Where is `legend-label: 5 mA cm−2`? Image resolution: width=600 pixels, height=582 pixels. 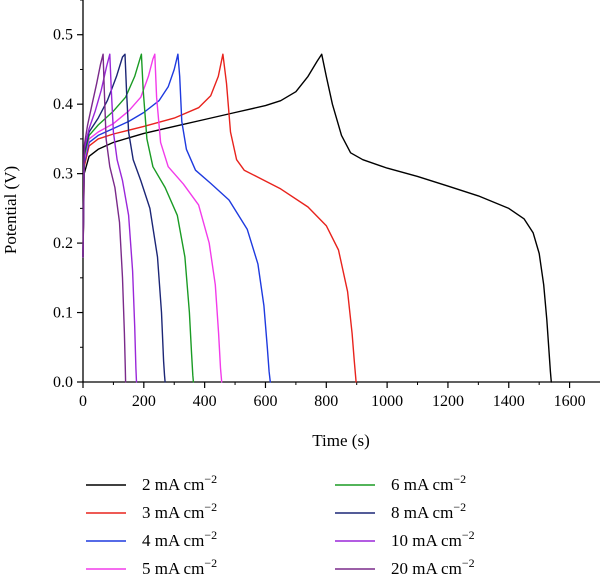
legend-label: 5 mA cm−2 is located at coordinates (179, 567).